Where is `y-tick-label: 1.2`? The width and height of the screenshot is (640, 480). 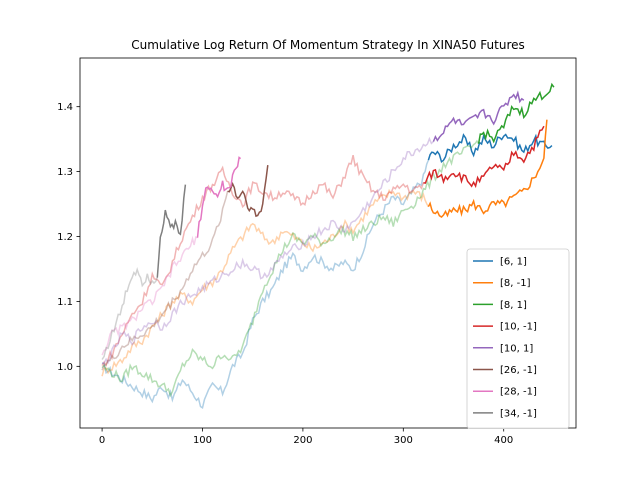 y-tick-label: 1.2 is located at coordinates (65, 237).